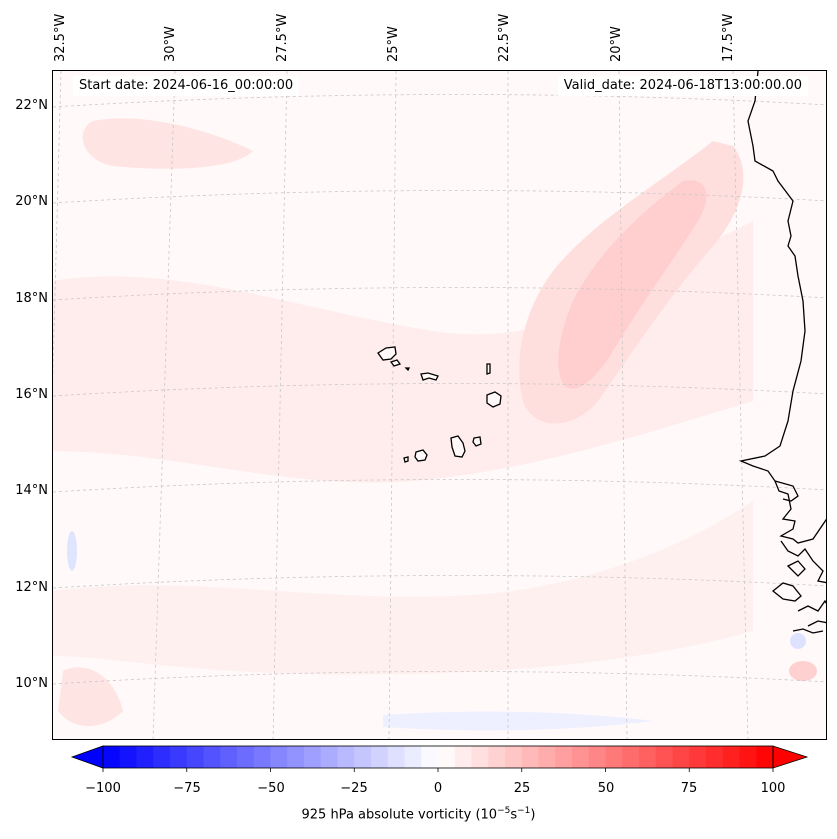  Describe the element at coordinates (809, 616) in the screenshot. I see `coastline-bijagos` at that location.